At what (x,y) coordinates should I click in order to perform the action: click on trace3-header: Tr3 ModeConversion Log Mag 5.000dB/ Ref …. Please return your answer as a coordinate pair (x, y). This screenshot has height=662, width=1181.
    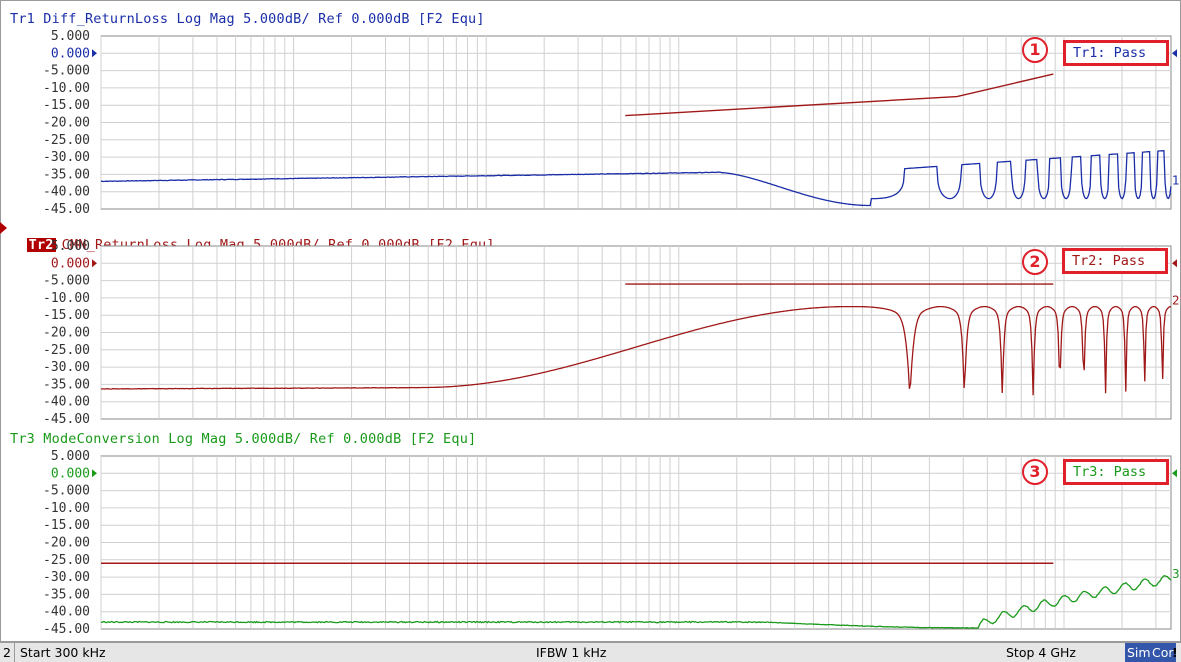
    Looking at the image, I should click on (243, 439).